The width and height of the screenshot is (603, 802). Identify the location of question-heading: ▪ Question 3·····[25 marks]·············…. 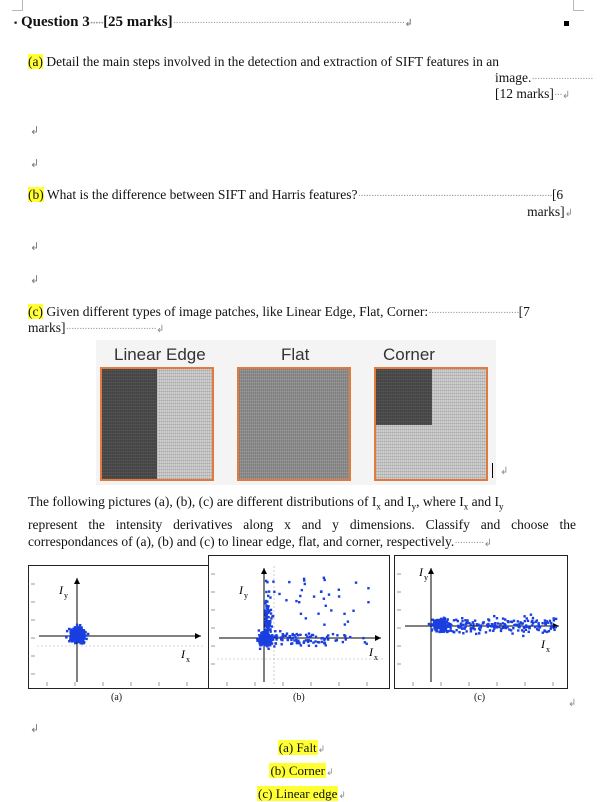
(213, 22).